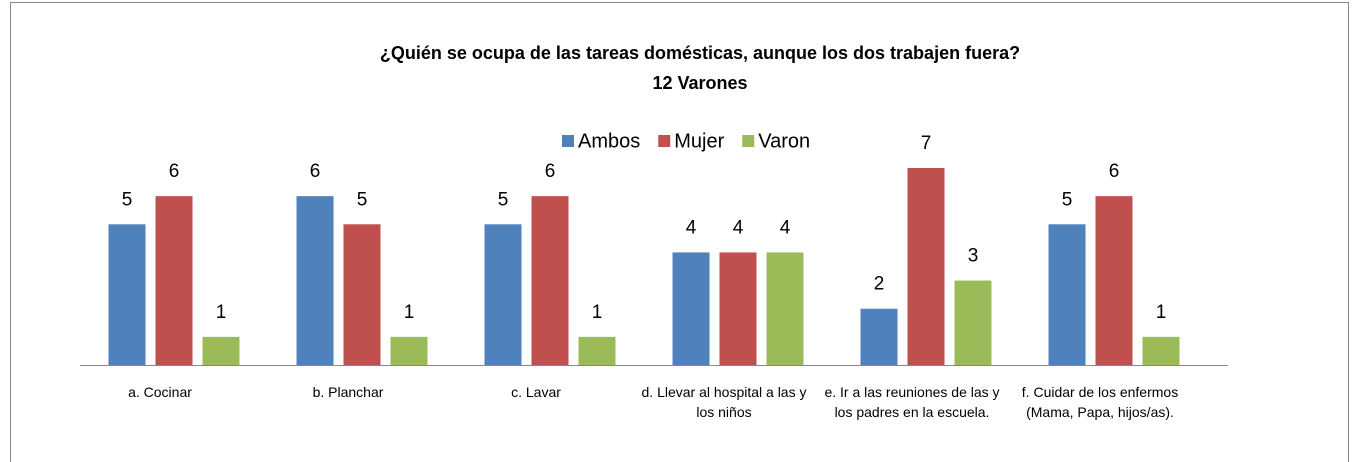 This screenshot has width=1359, height=462. Describe the element at coordinates (879, 284) in the screenshot. I see `value-label: 2` at that location.